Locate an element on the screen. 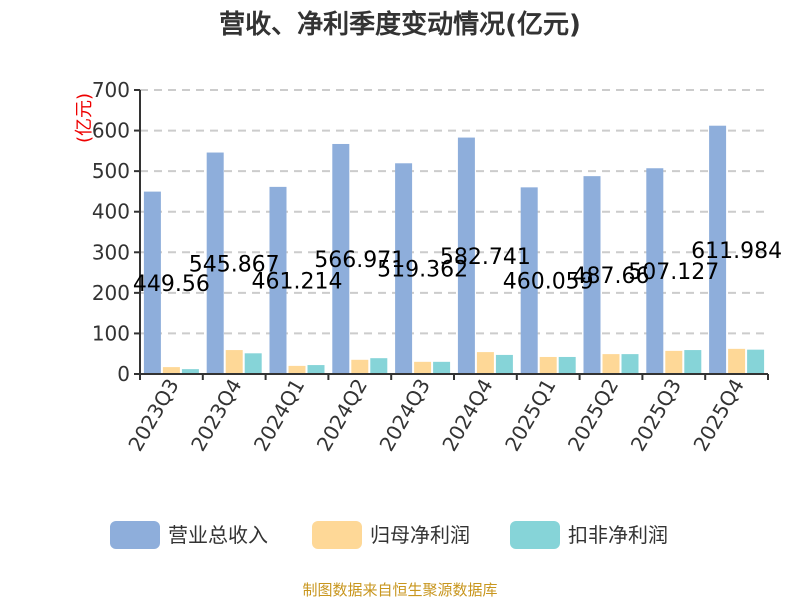 Image resolution: width=800 pixels, height=600 pixels. x-tick-label: 2023Q3 is located at coordinates (153, 415).